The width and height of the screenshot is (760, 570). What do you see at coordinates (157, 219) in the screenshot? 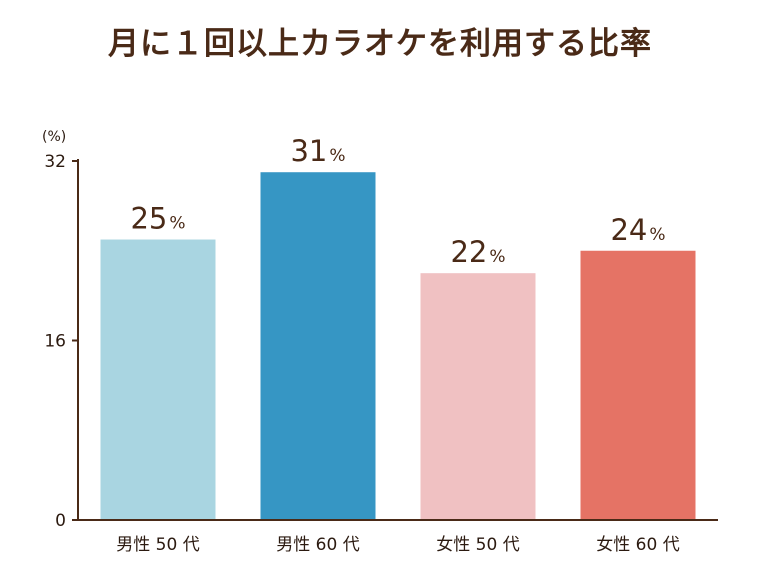
I see `bar-value-label: 25%` at bounding box center [157, 219].